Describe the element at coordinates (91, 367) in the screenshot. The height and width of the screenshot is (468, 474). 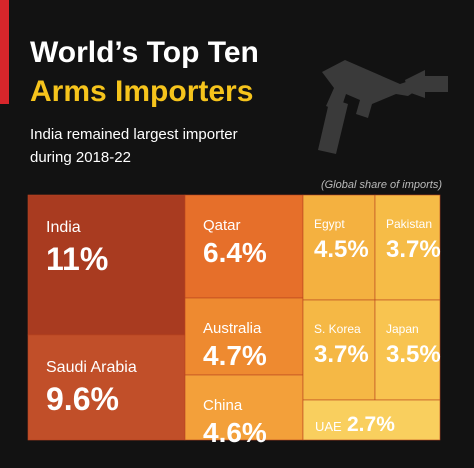
I see `cell-label: Saudi Arabia` at that location.